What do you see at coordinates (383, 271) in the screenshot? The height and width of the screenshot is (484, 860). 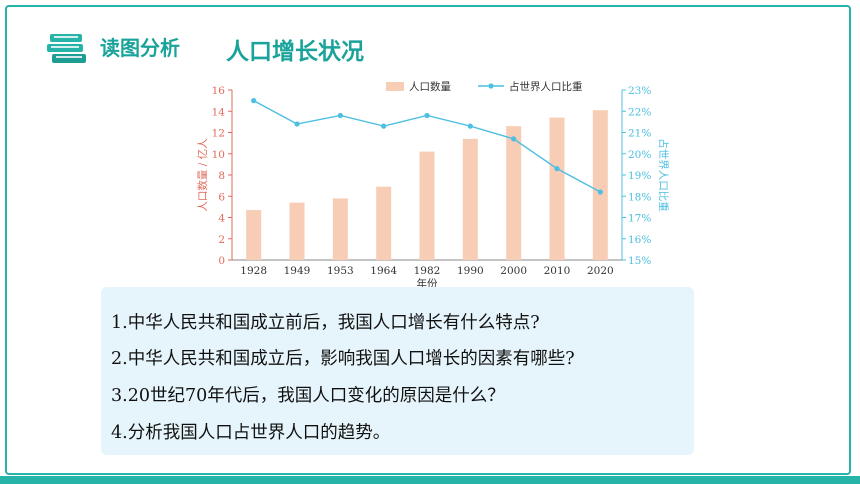 I see `x-tick-label: 1964` at bounding box center [383, 271].